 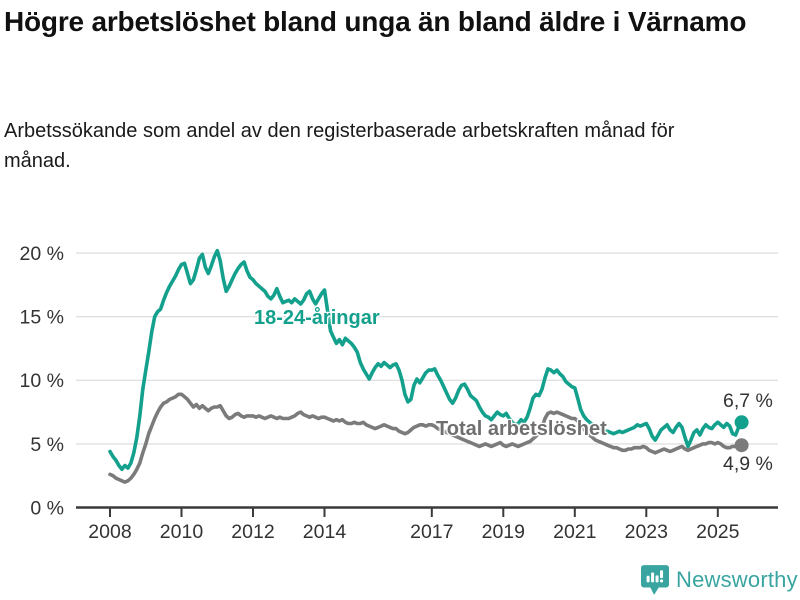 What do you see at coordinates (741, 422) in the screenshot?
I see `series-end-dot-youth` at bounding box center [741, 422].